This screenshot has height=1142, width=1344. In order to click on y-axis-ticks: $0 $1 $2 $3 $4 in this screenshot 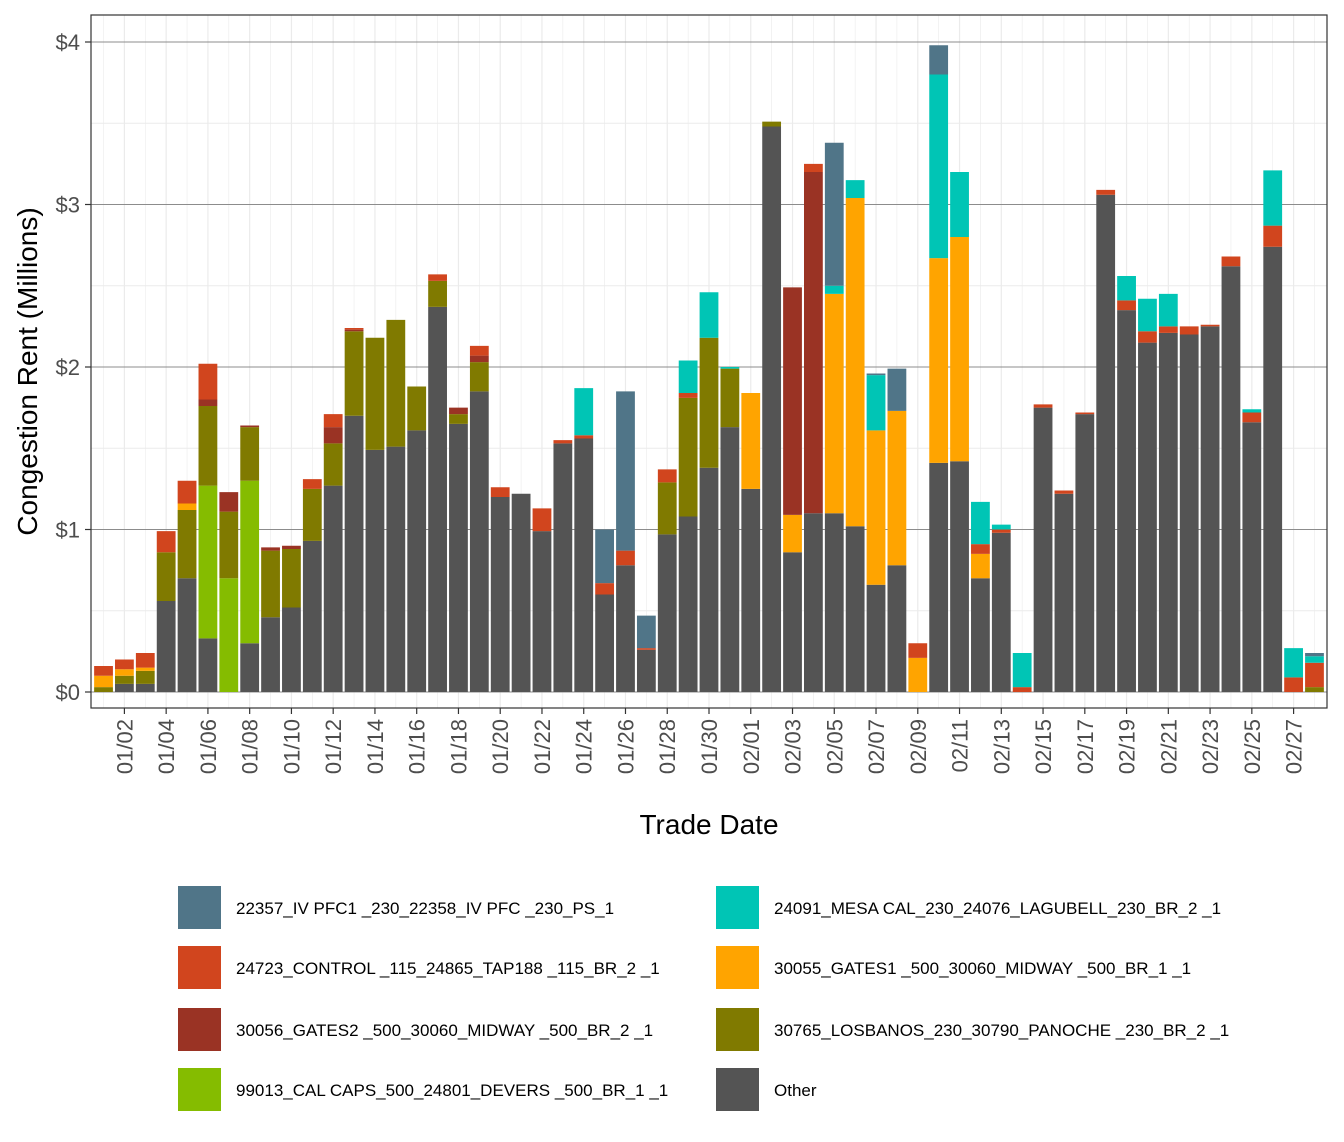, I will do `click(73, 367)`.